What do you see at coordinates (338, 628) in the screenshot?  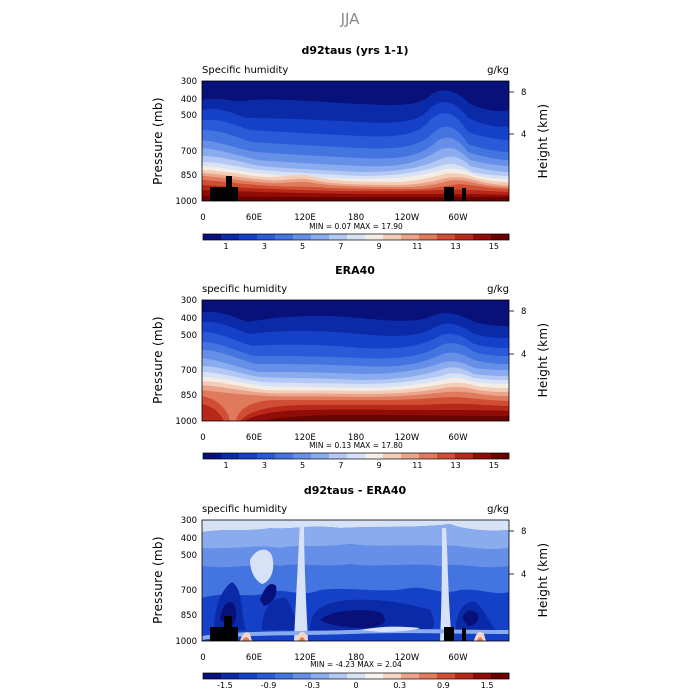 I see `panel-3-topography` at bounding box center [338, 628].